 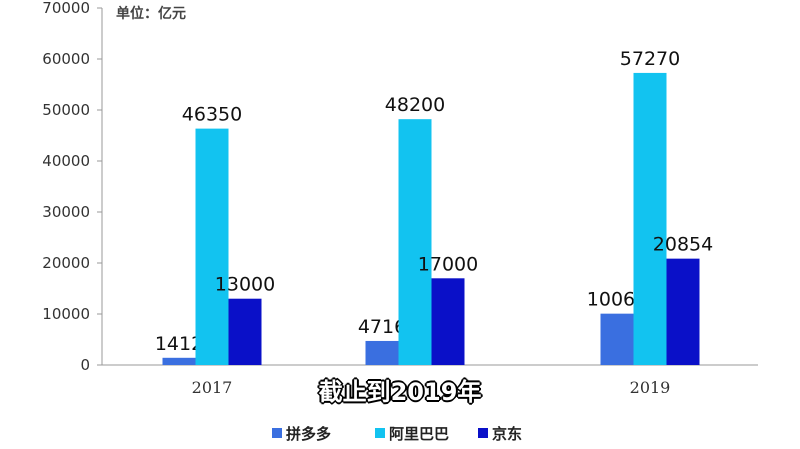 I want to click on data-label: 46350, so click(x=212, y=115).